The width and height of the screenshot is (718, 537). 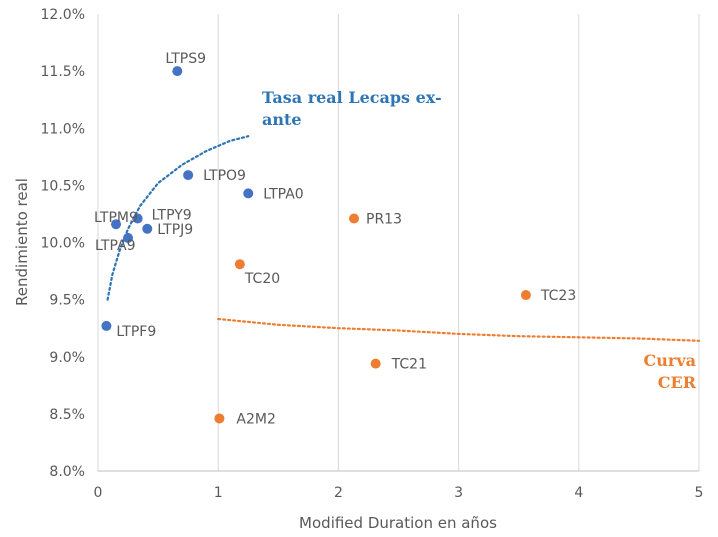 What do you see at coordinates (282, 119) in the screenshot?
I see `lecaps-curve-annotation-line2: ante` at bounding box center [282, 119].